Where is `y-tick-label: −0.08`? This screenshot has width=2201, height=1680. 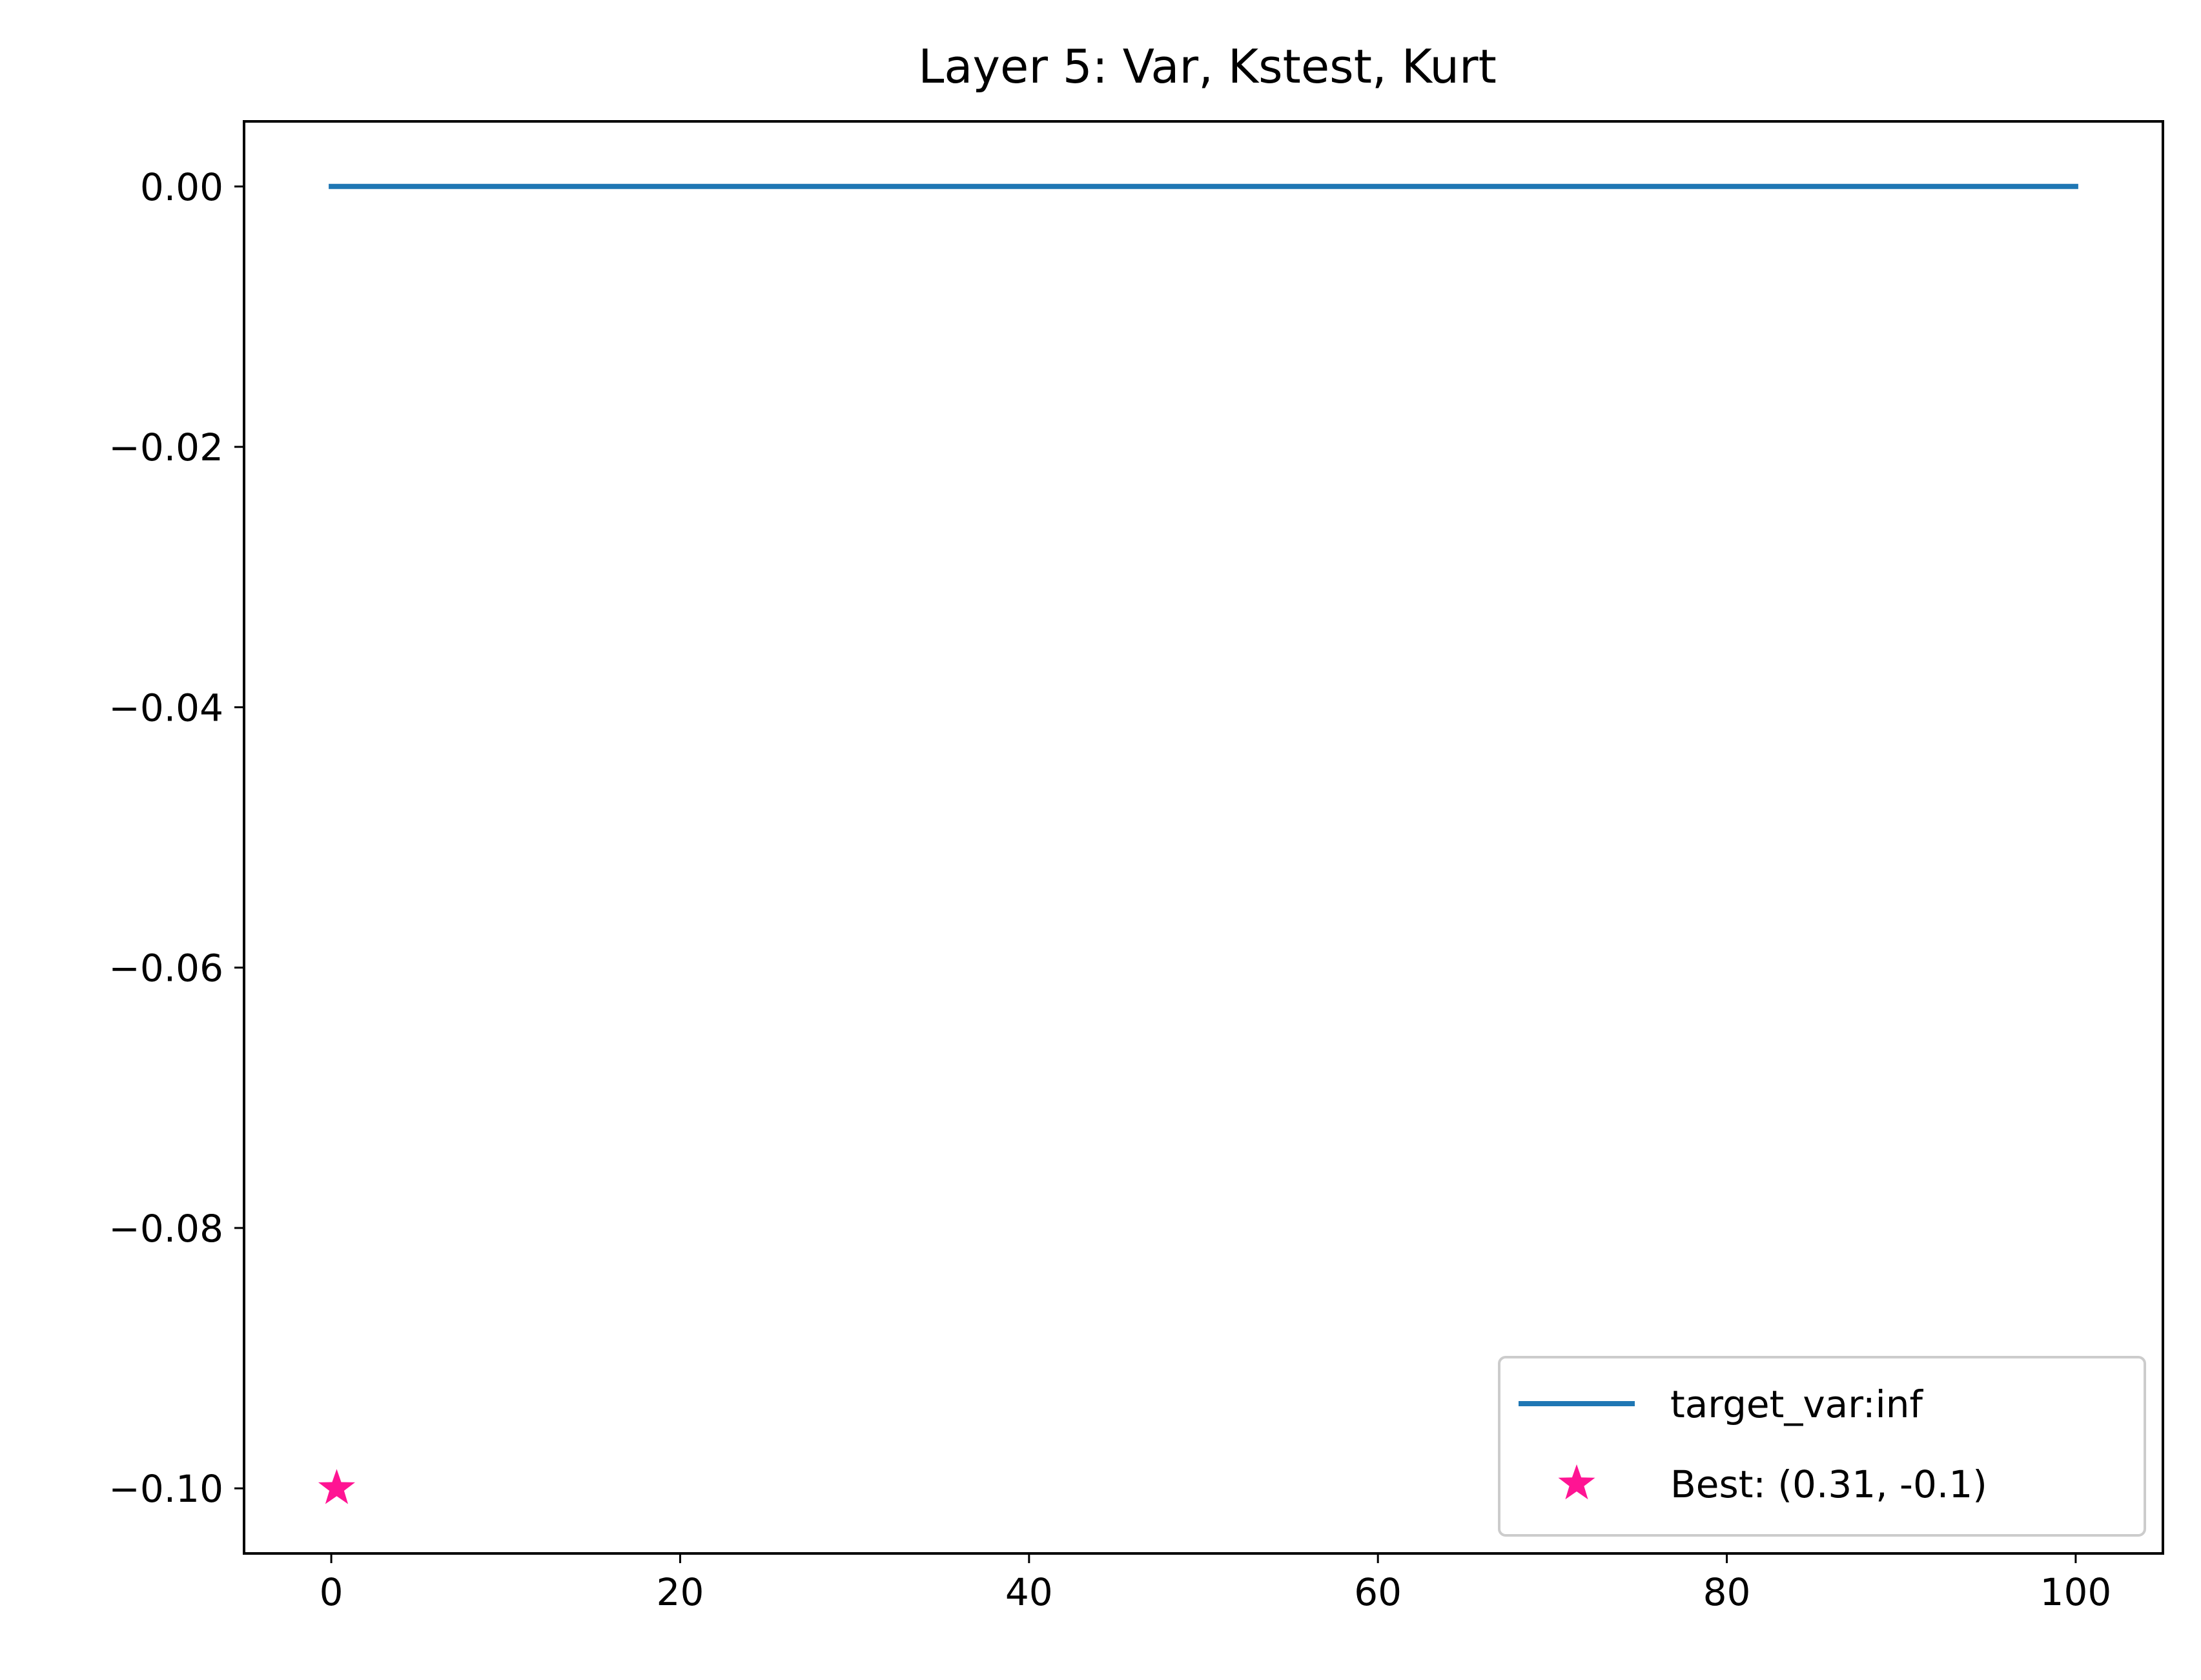 y-tick-label: −0.08 is located at coordinates (165, 1229).